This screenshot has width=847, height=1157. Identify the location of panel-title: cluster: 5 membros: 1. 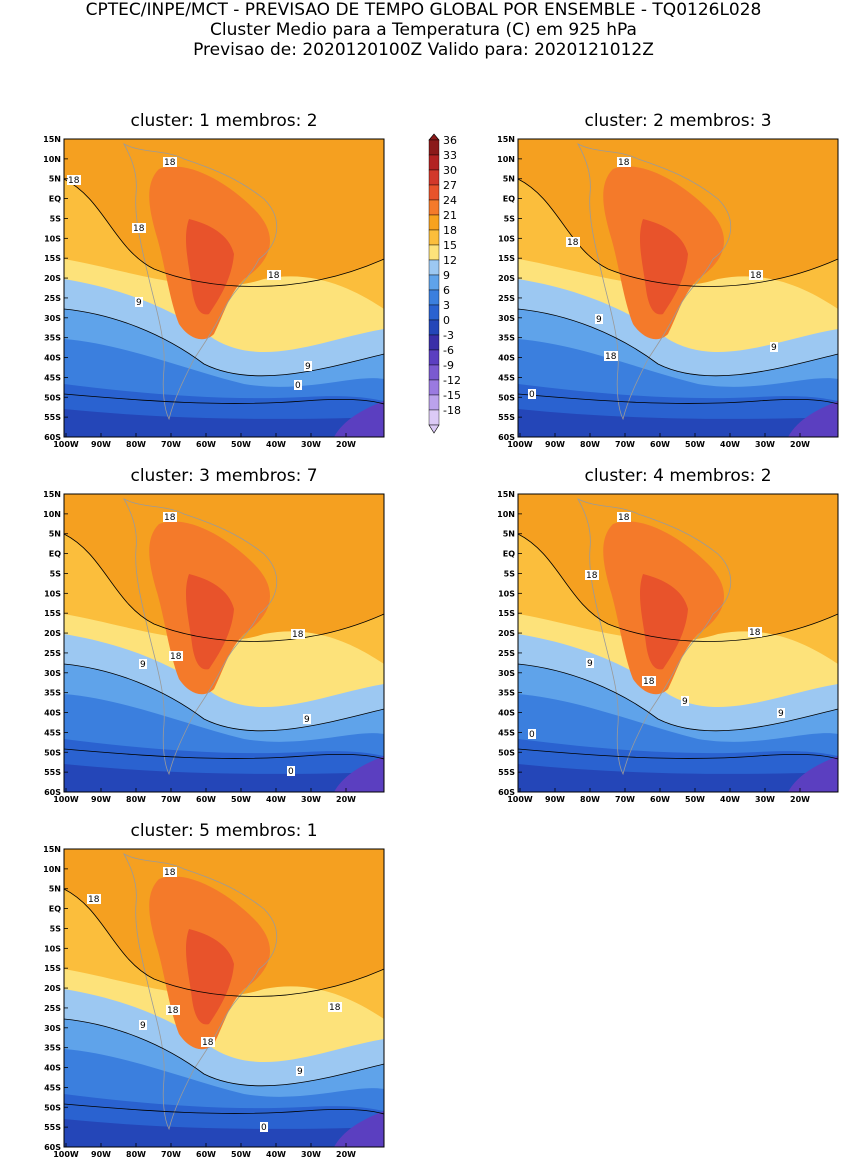
(224, 831).